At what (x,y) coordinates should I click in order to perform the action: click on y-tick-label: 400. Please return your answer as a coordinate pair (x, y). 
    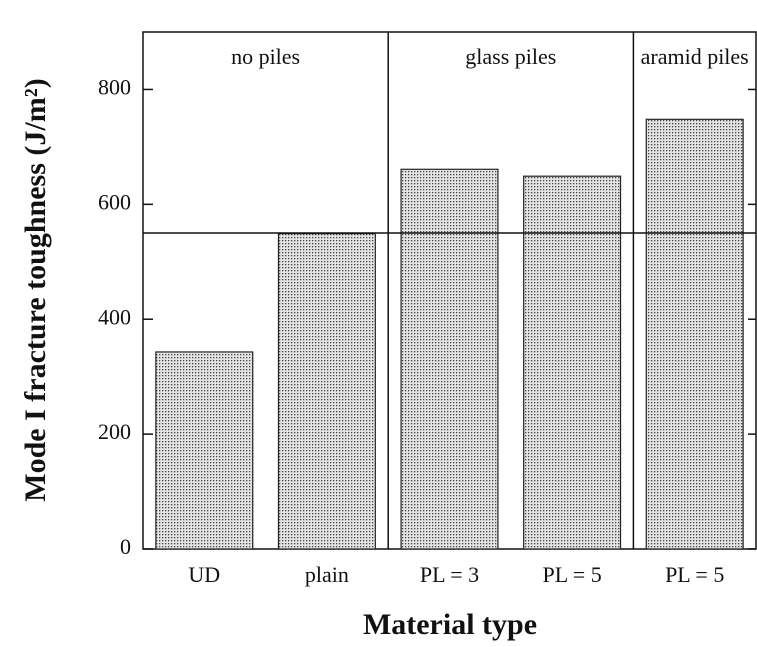
    Looking at the image, I should click on (114, 316).